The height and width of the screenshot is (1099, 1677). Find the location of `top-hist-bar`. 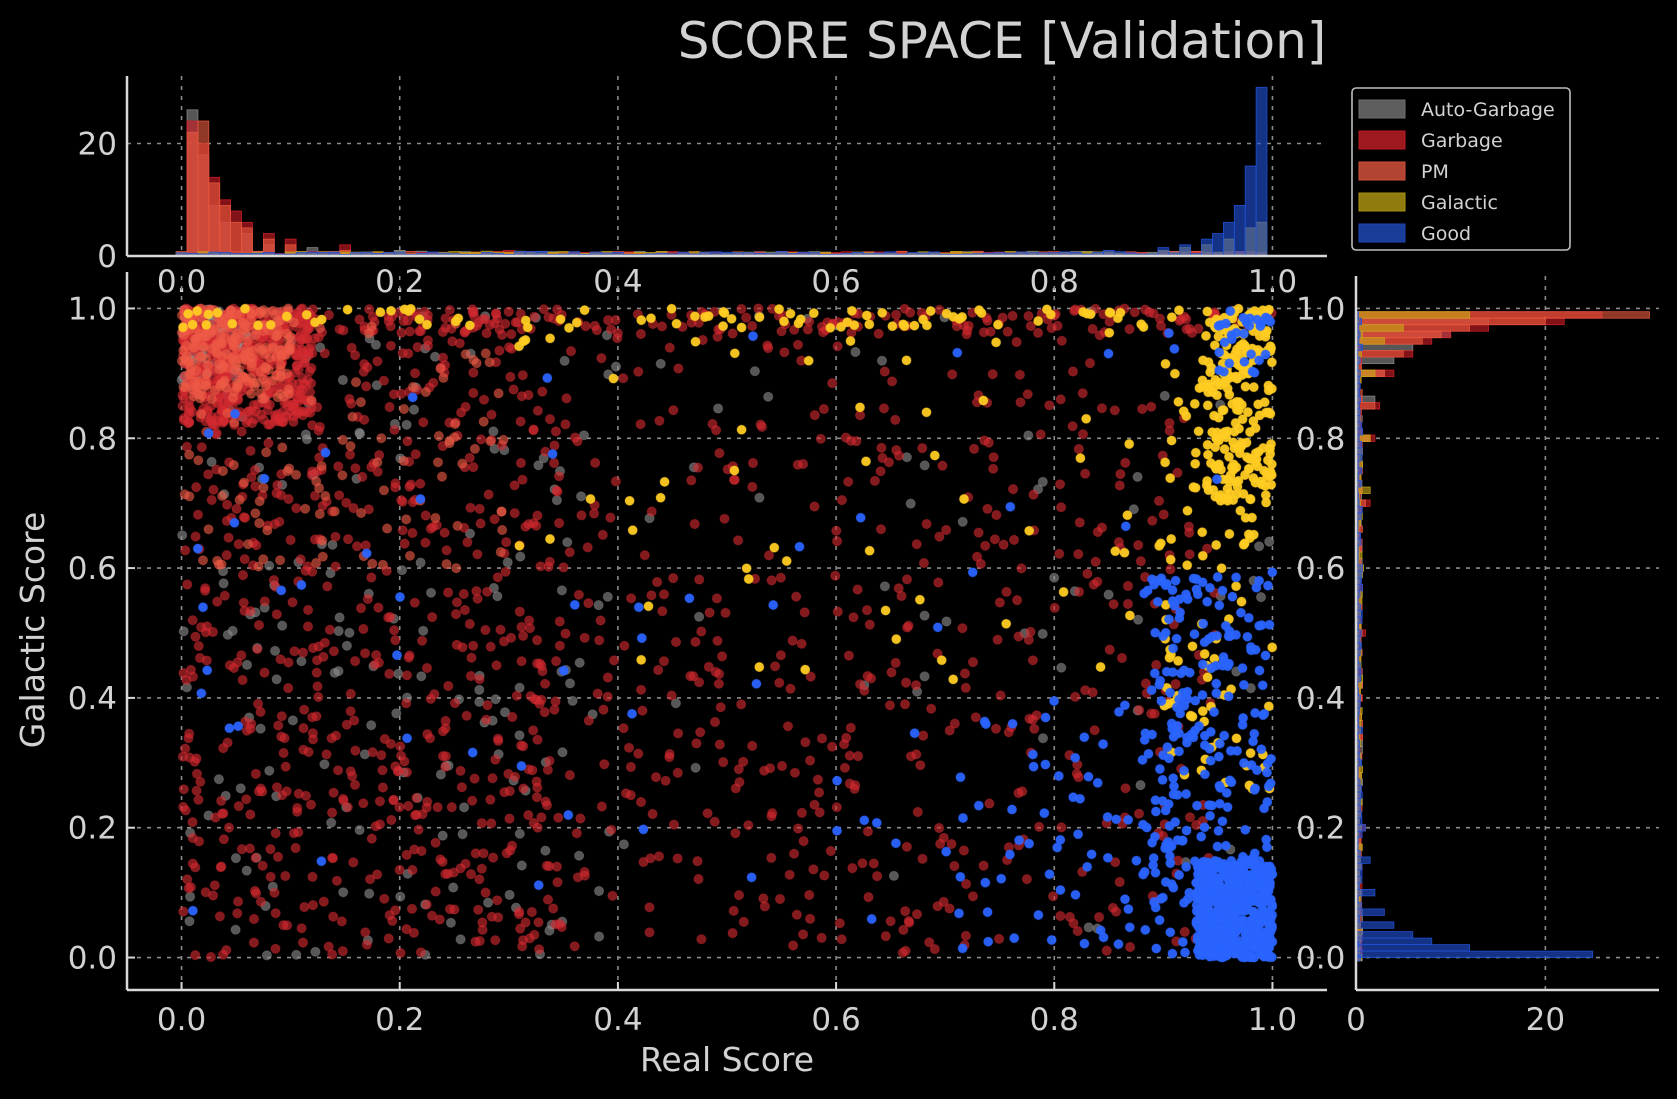

top-hist-bar is located at coordinates (247, 242).